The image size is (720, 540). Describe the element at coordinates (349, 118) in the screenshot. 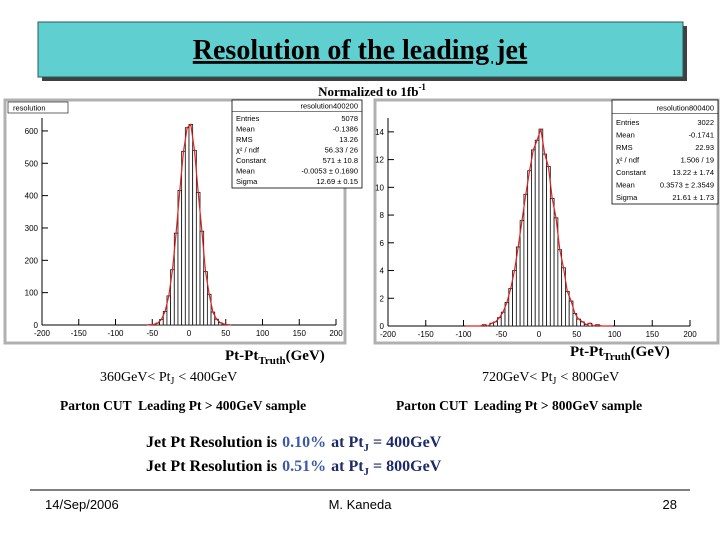

I see `stats-value: 5078` at that location.